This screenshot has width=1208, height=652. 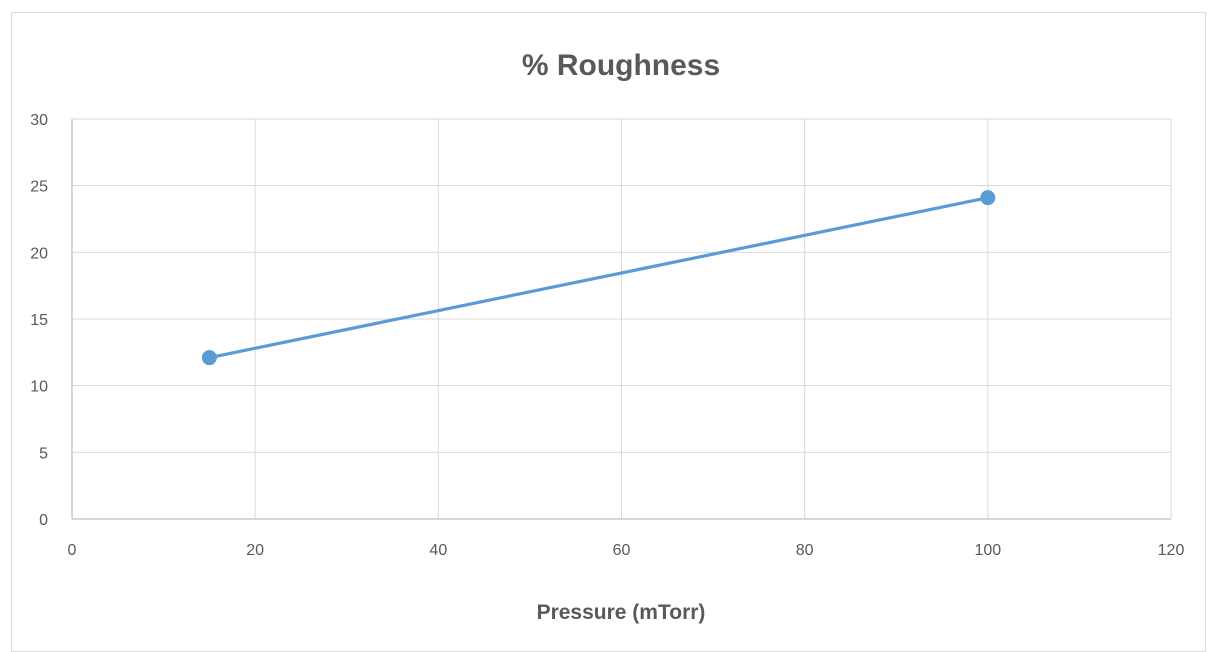 I want to click on x-tick-label: 100, so click(x=987, y=550).